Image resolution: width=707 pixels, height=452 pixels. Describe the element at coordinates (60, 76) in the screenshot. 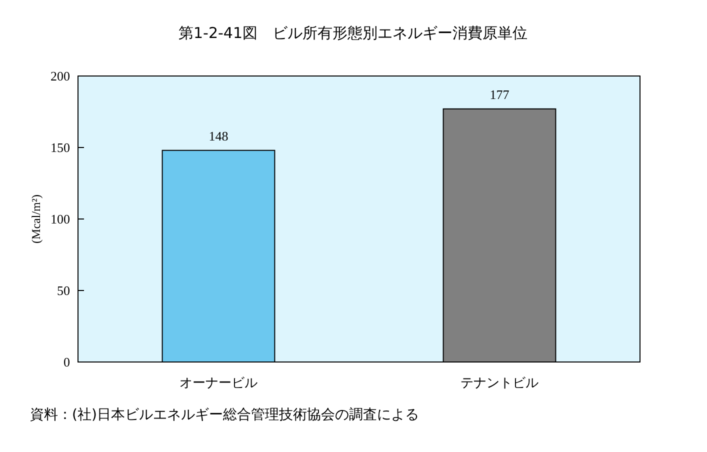

I see `y-tick-label: 200` at that location.